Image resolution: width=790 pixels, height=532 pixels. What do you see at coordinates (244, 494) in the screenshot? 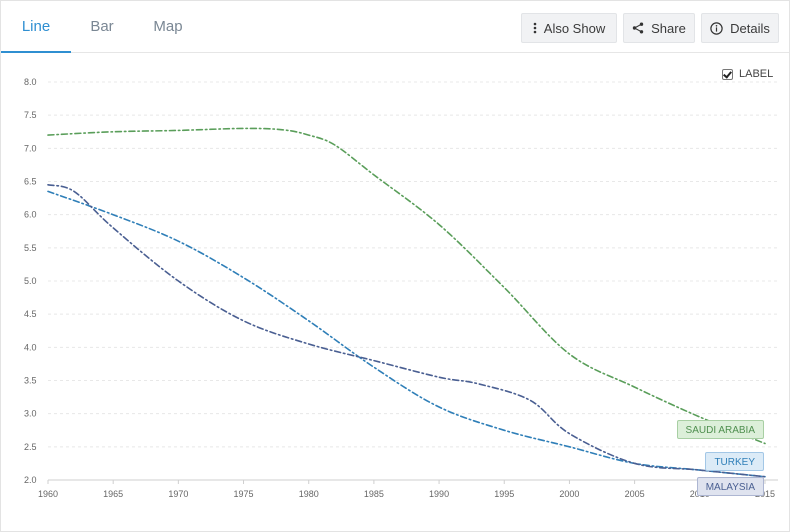
I see `x-tick-label: 1975` at bounding box center [244, 494].